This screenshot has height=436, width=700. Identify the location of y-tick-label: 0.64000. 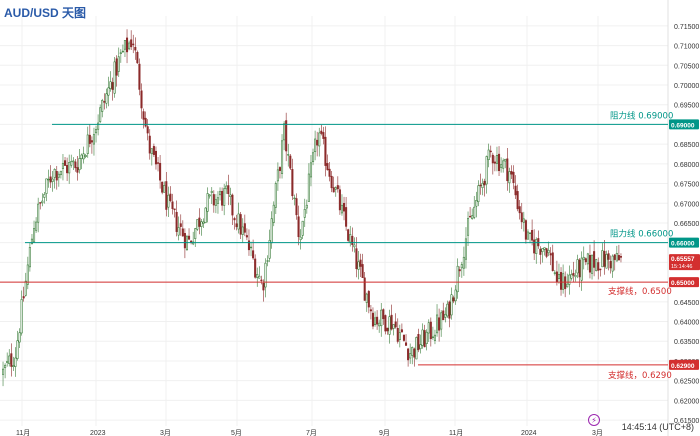
(686, 323).